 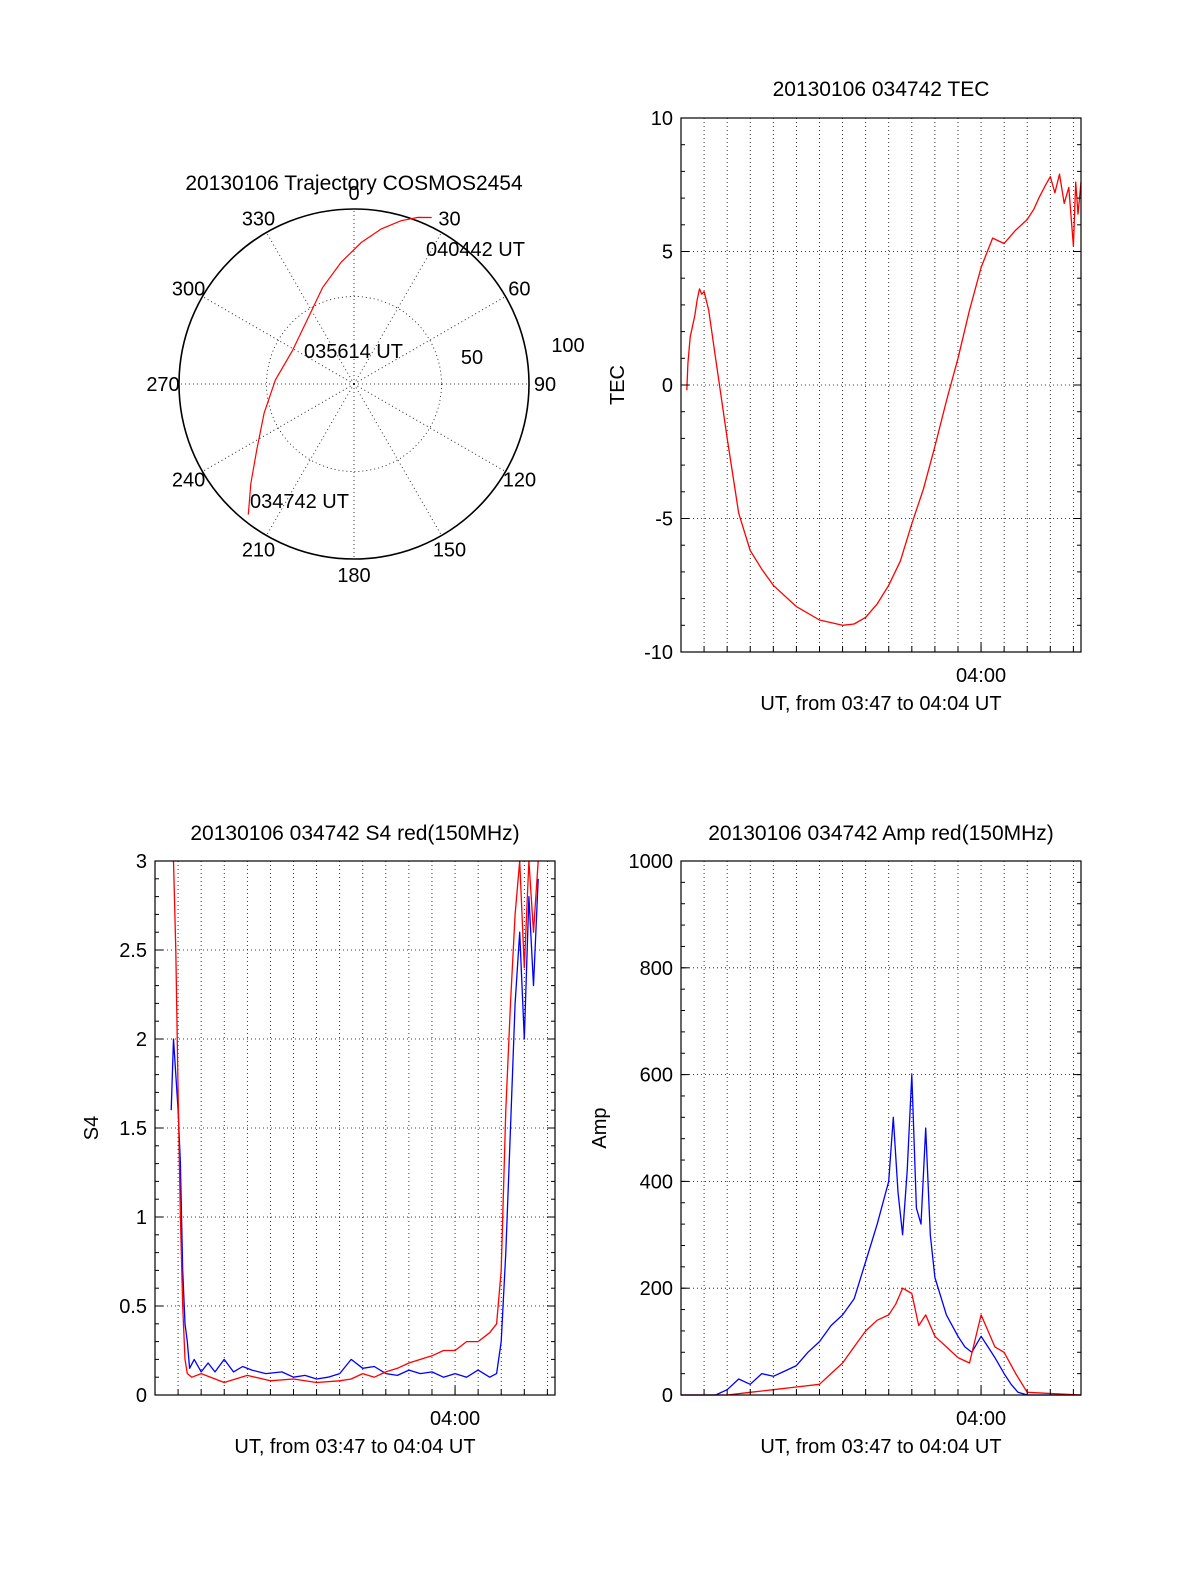 I want to click on s4-x-ticks: 04:00, so click(x=362, y=1407).